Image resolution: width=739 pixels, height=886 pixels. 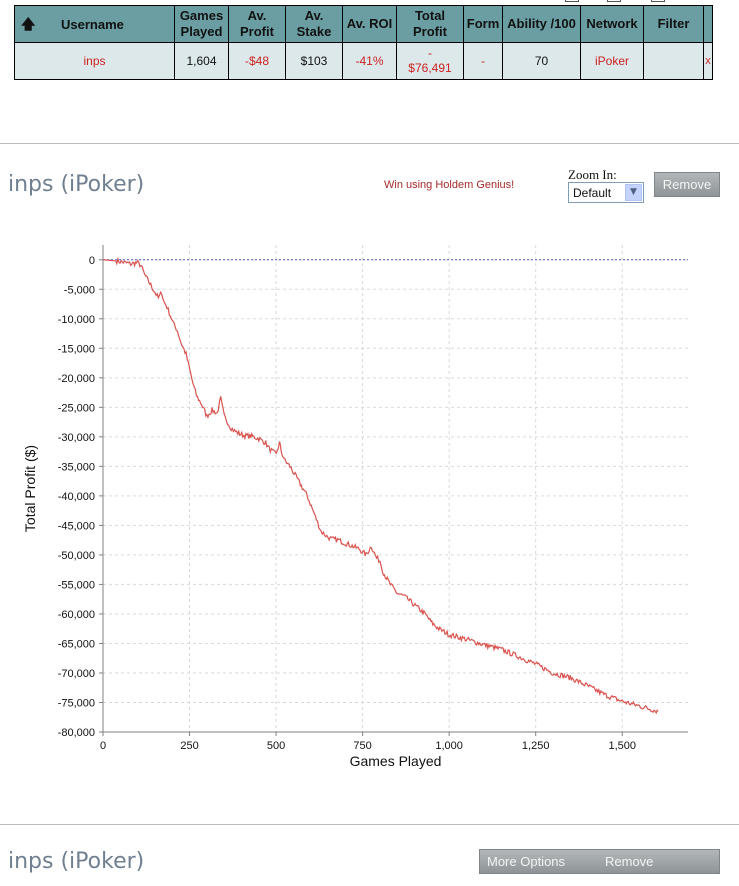 What do you see at coordinates (541, 24) in the screenshot?
I see `column-header-ability: Ability /100` at bounding box center [541, 24].